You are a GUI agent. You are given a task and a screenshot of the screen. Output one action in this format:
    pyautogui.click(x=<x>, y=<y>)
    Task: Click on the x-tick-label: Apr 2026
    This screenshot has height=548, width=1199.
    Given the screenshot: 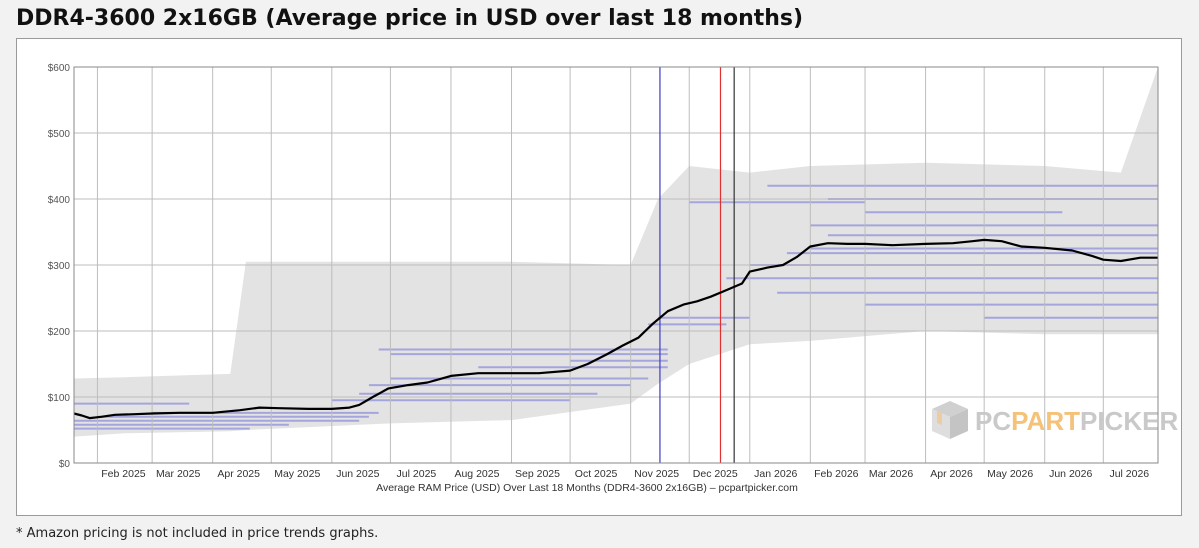 What is the action you would take?
    pyautogui.click(x=951, y=474)
    